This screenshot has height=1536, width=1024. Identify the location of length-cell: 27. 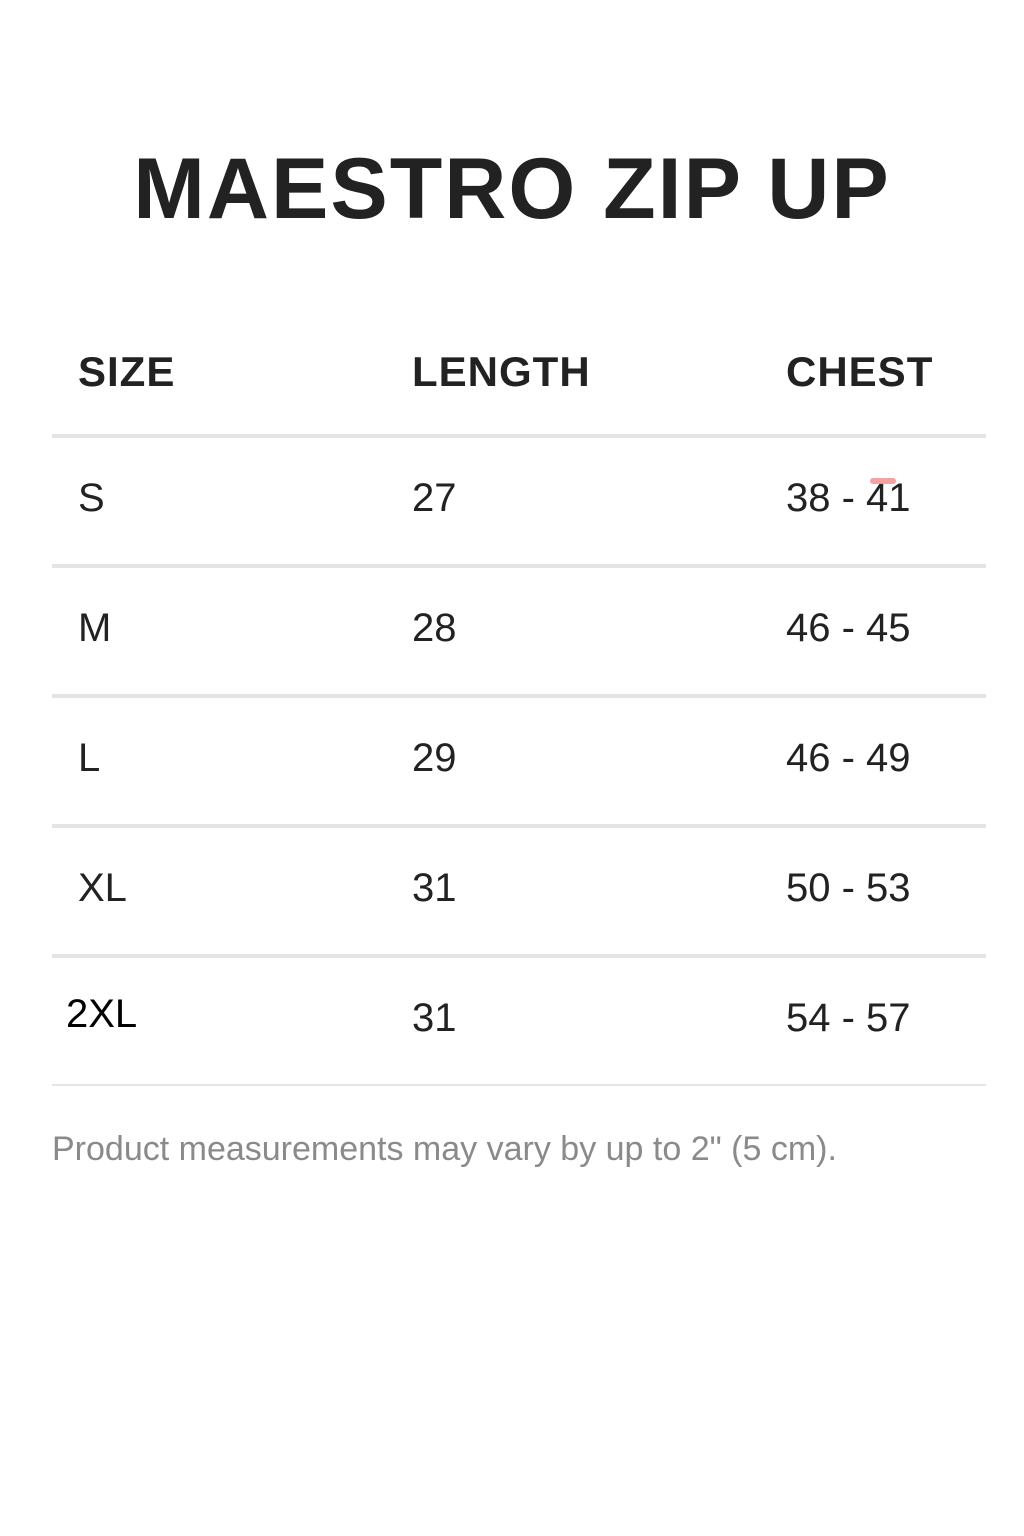
(434, 498).